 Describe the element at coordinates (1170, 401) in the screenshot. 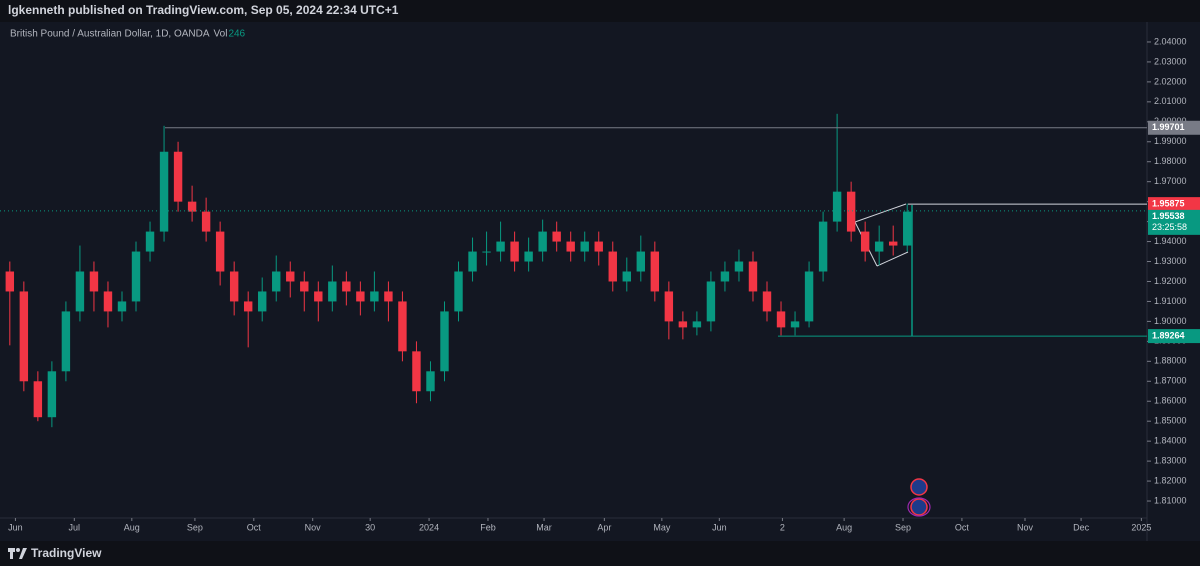

I see `y-tick-label: 1.86000` at that location.